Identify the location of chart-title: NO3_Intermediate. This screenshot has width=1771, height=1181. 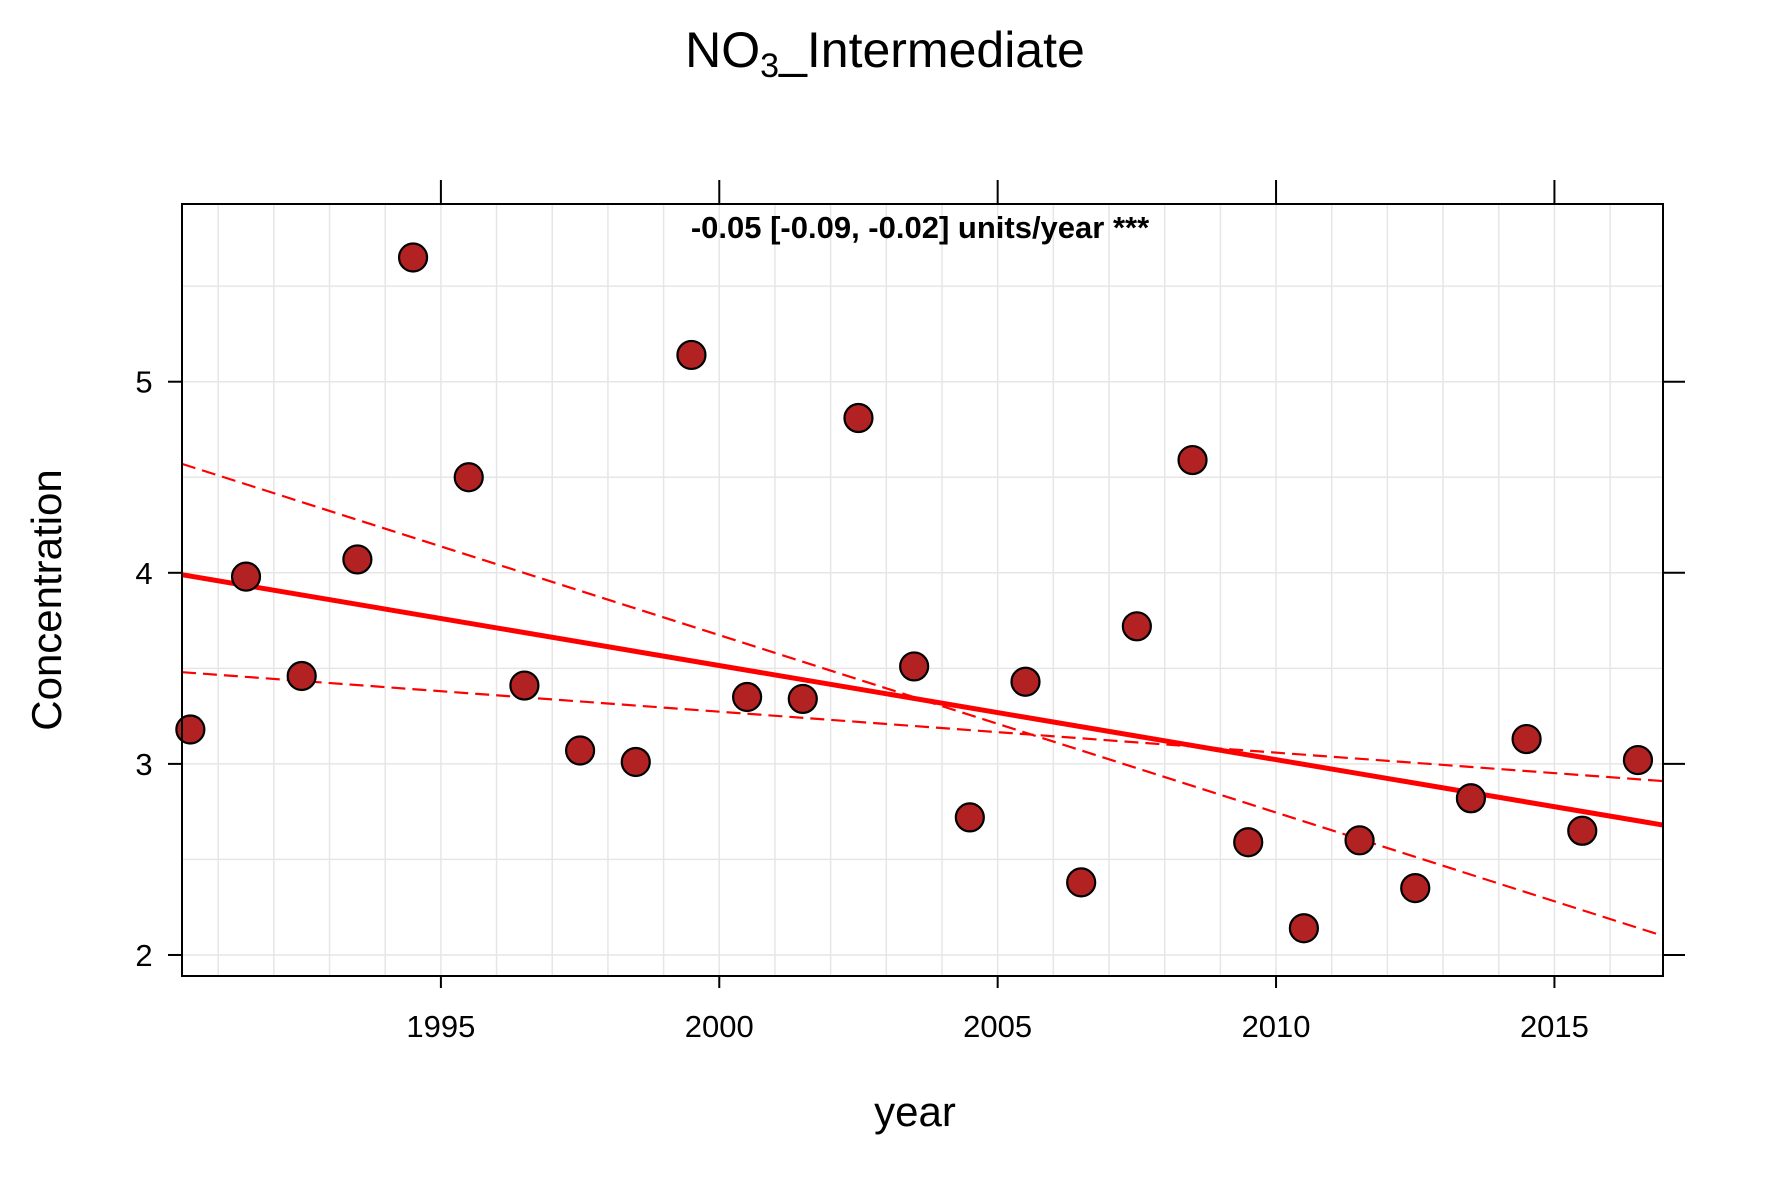
(885, 53).